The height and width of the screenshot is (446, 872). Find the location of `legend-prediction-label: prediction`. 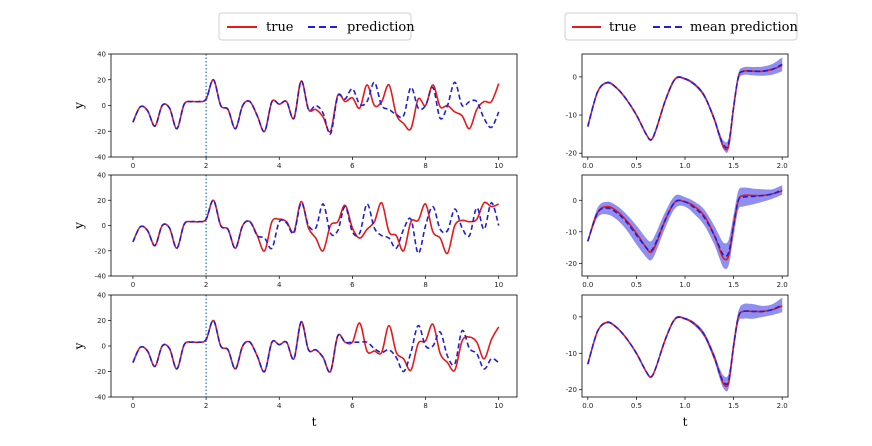

legend-prediction-label: prediction is located at coordinates (381, 27).